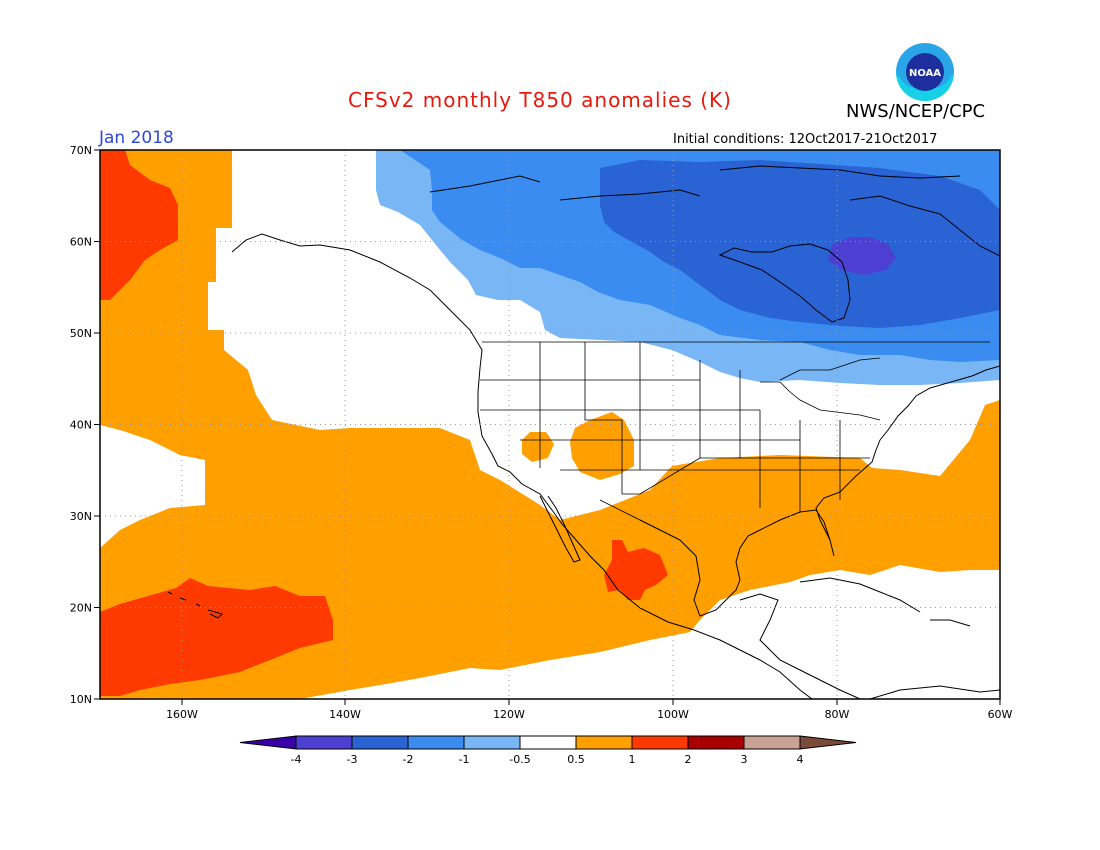 The width and height of the screenshot is (1100, 850). I want to click on colorbar-min-arrow, so click(268, 742).